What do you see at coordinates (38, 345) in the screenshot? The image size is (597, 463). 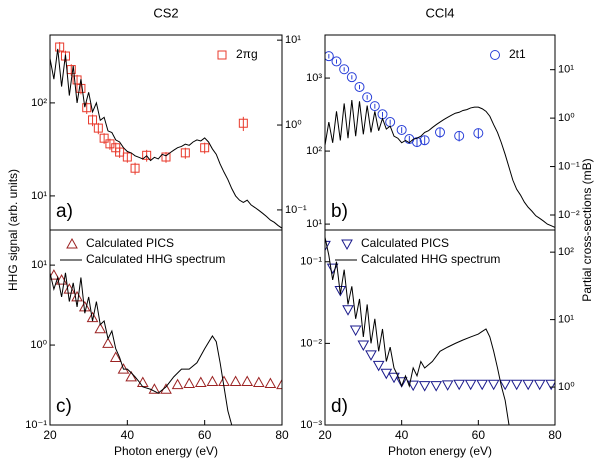 I see `y-tick-label: 10⁰` at bounding box center [38, 345].